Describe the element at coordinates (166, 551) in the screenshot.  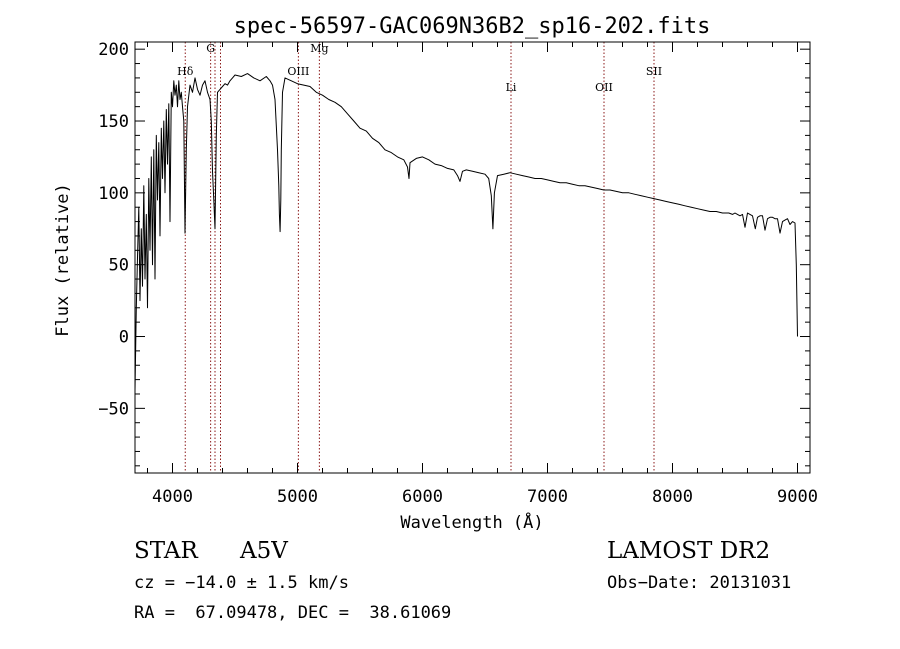
I see `object-type: STAR` at that location.